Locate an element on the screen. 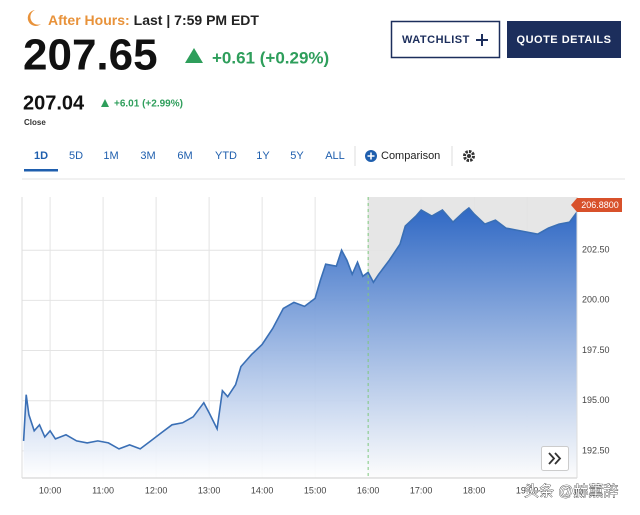 Image resolution: width=640 pixels, height=515 pixels. price-change: +0.61 (+0.29%) is located at coordinates (270, 57).